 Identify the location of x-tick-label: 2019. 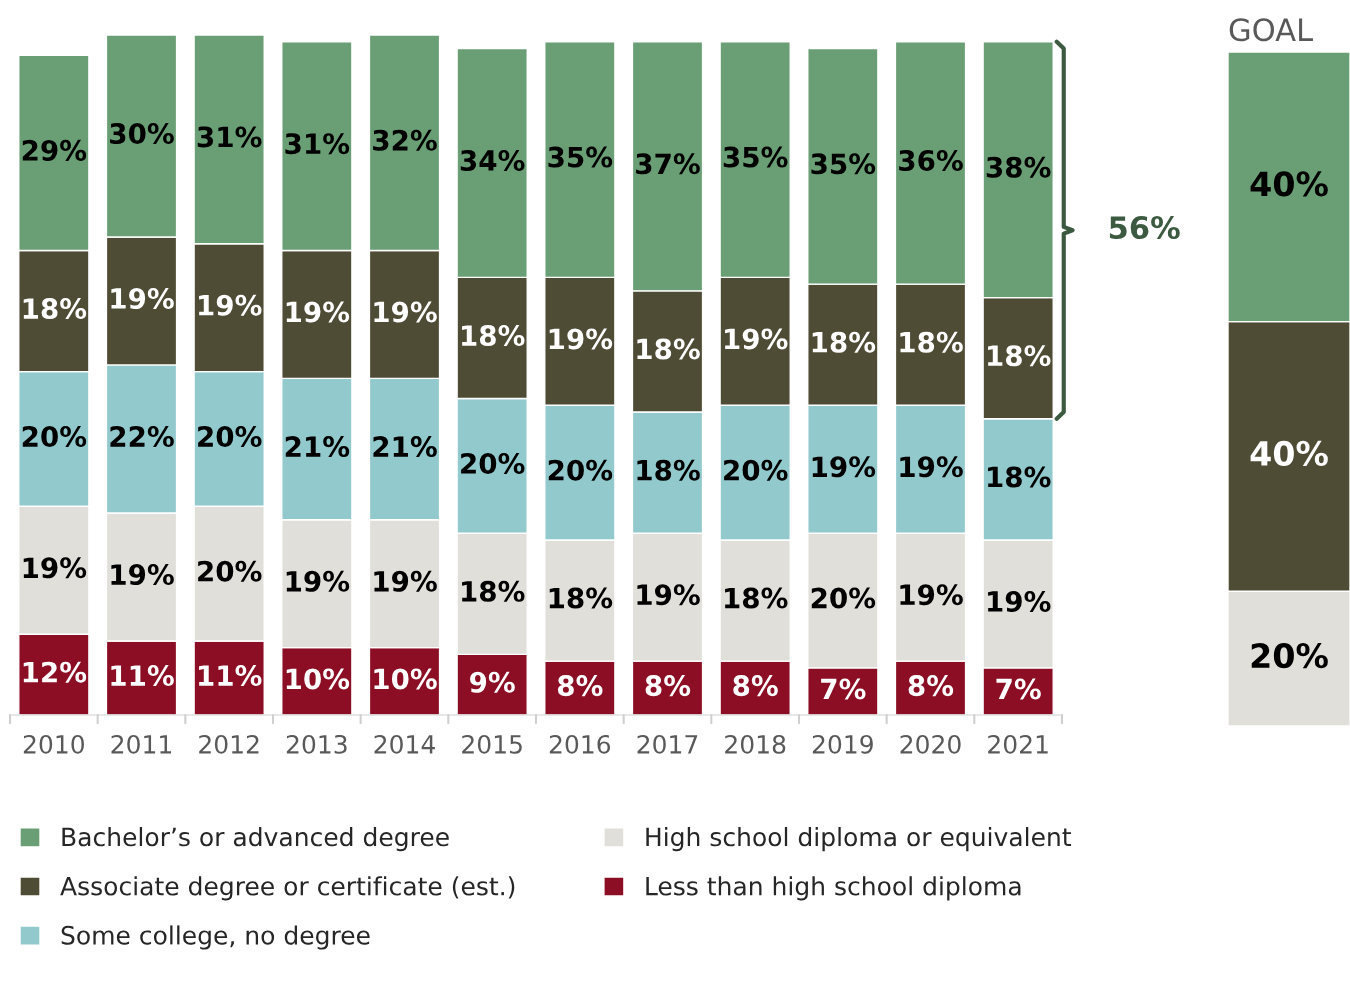
(842, 744).